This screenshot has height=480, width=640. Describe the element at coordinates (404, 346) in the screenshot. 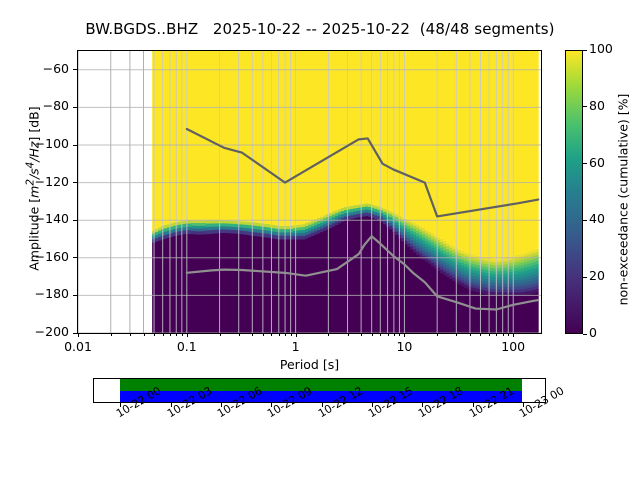

I see `x-tick-label-10: 10` at that location.